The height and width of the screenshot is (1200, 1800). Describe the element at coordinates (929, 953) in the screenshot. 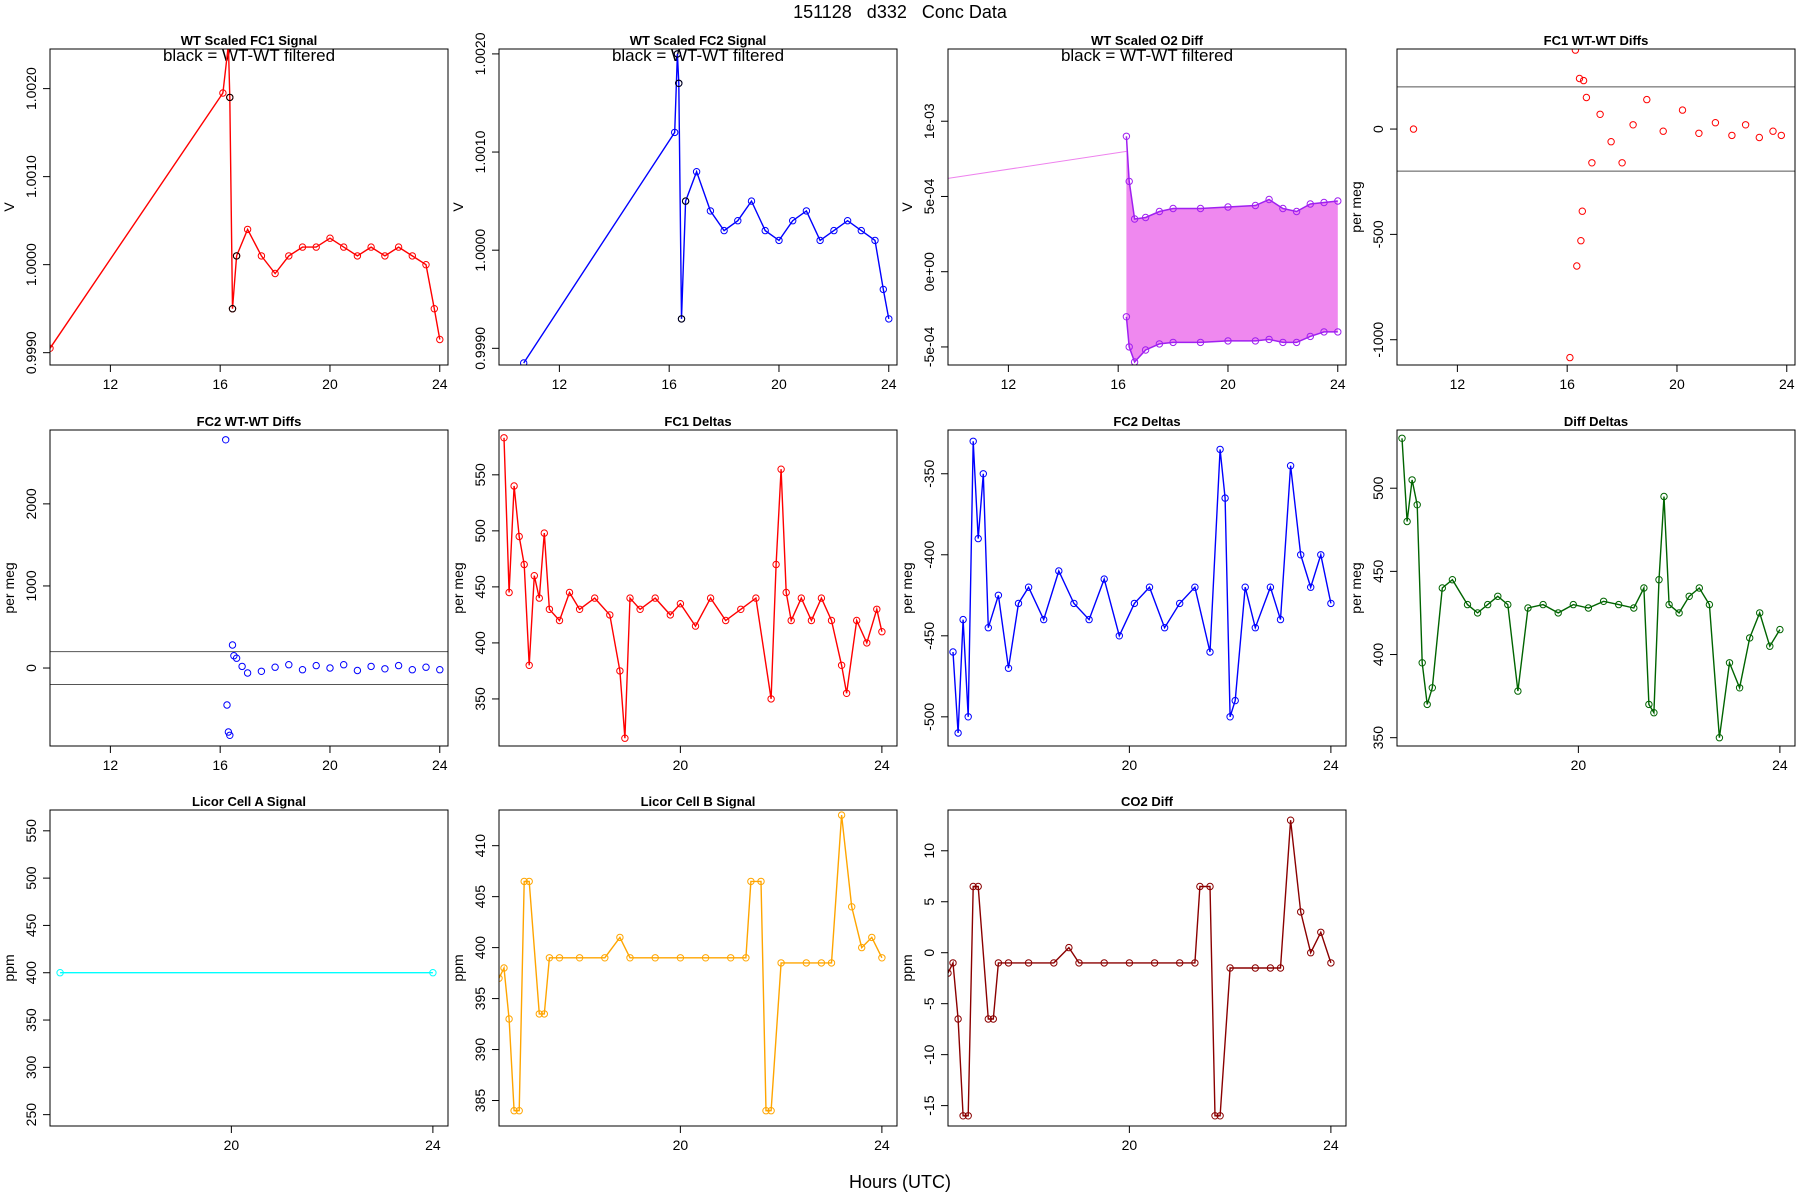

I see `y-tick-label: 0` at that location.